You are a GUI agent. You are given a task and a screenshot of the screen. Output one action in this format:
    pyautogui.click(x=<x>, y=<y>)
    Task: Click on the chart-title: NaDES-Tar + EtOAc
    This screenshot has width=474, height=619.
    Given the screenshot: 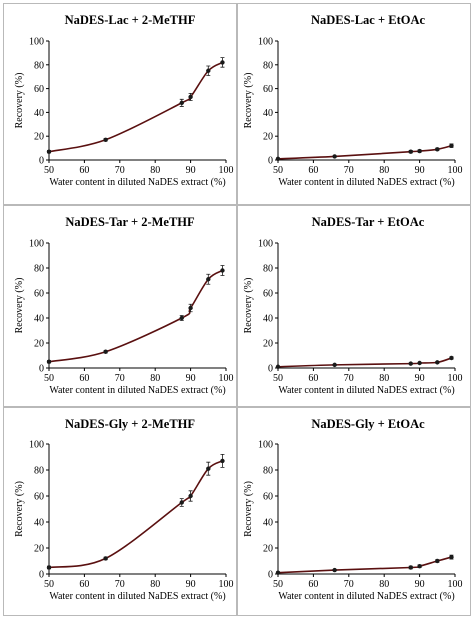 What is the action you would take?
    pyautogui.click(x=368, y=222)
    